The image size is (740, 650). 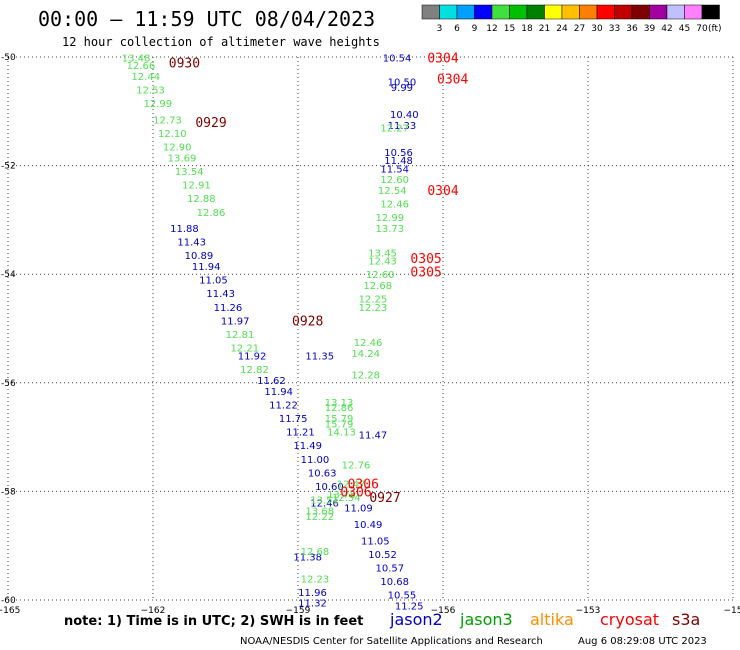 What do you see at coordinates (201, 199) in the screenshot?
I see `swh-point-jason3: 12.88` at bounding box center [201, 199].